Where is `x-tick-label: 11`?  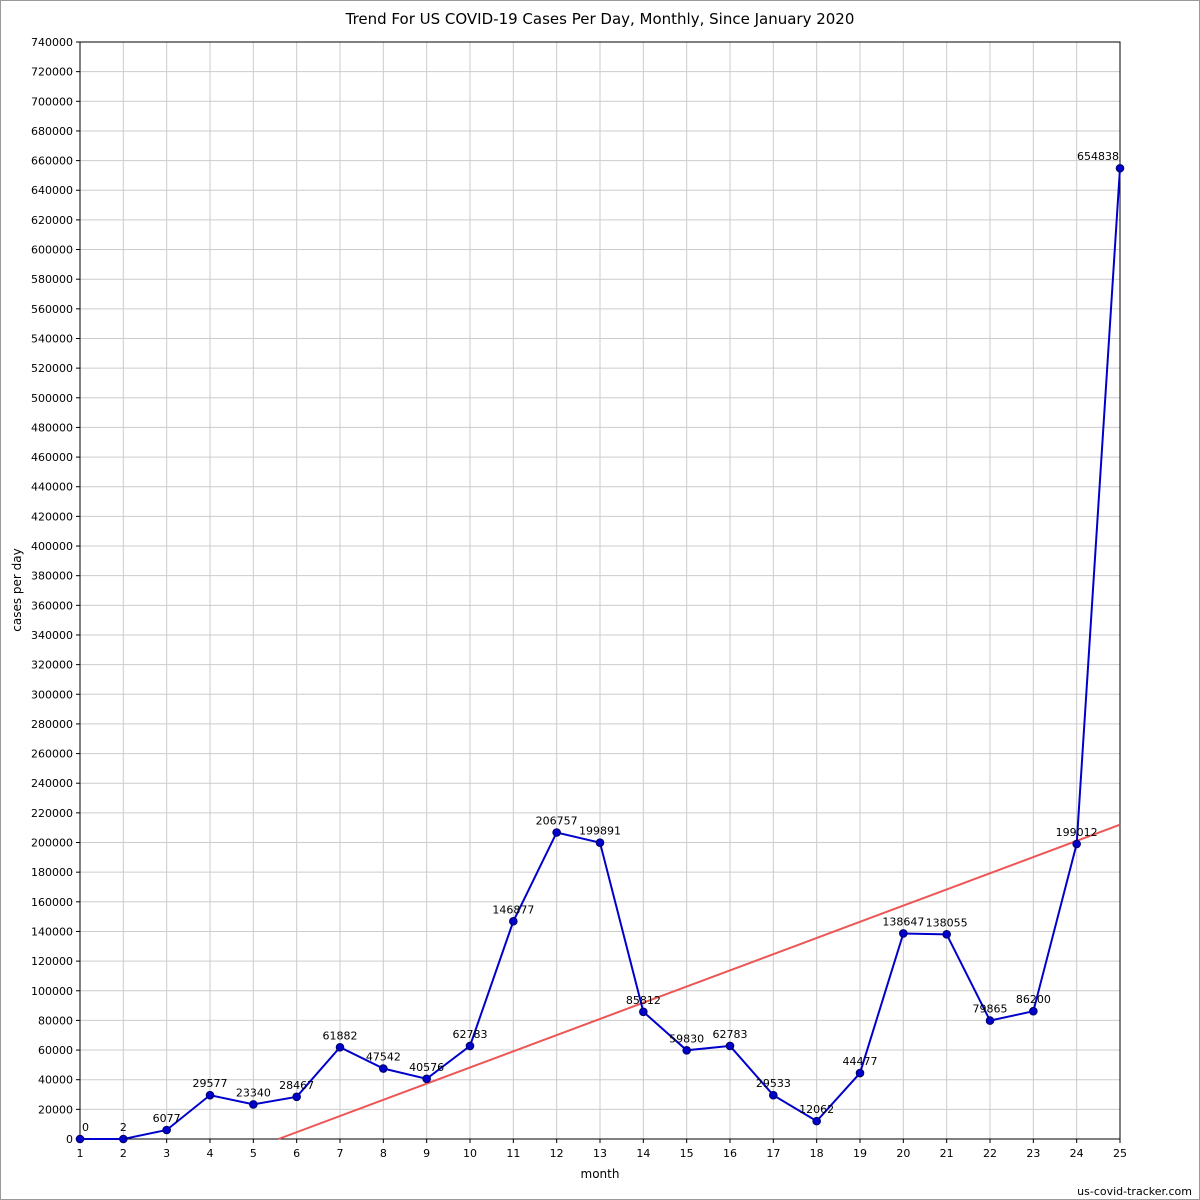 x-tick-label: 11 is located at coordinates (513, 1153).